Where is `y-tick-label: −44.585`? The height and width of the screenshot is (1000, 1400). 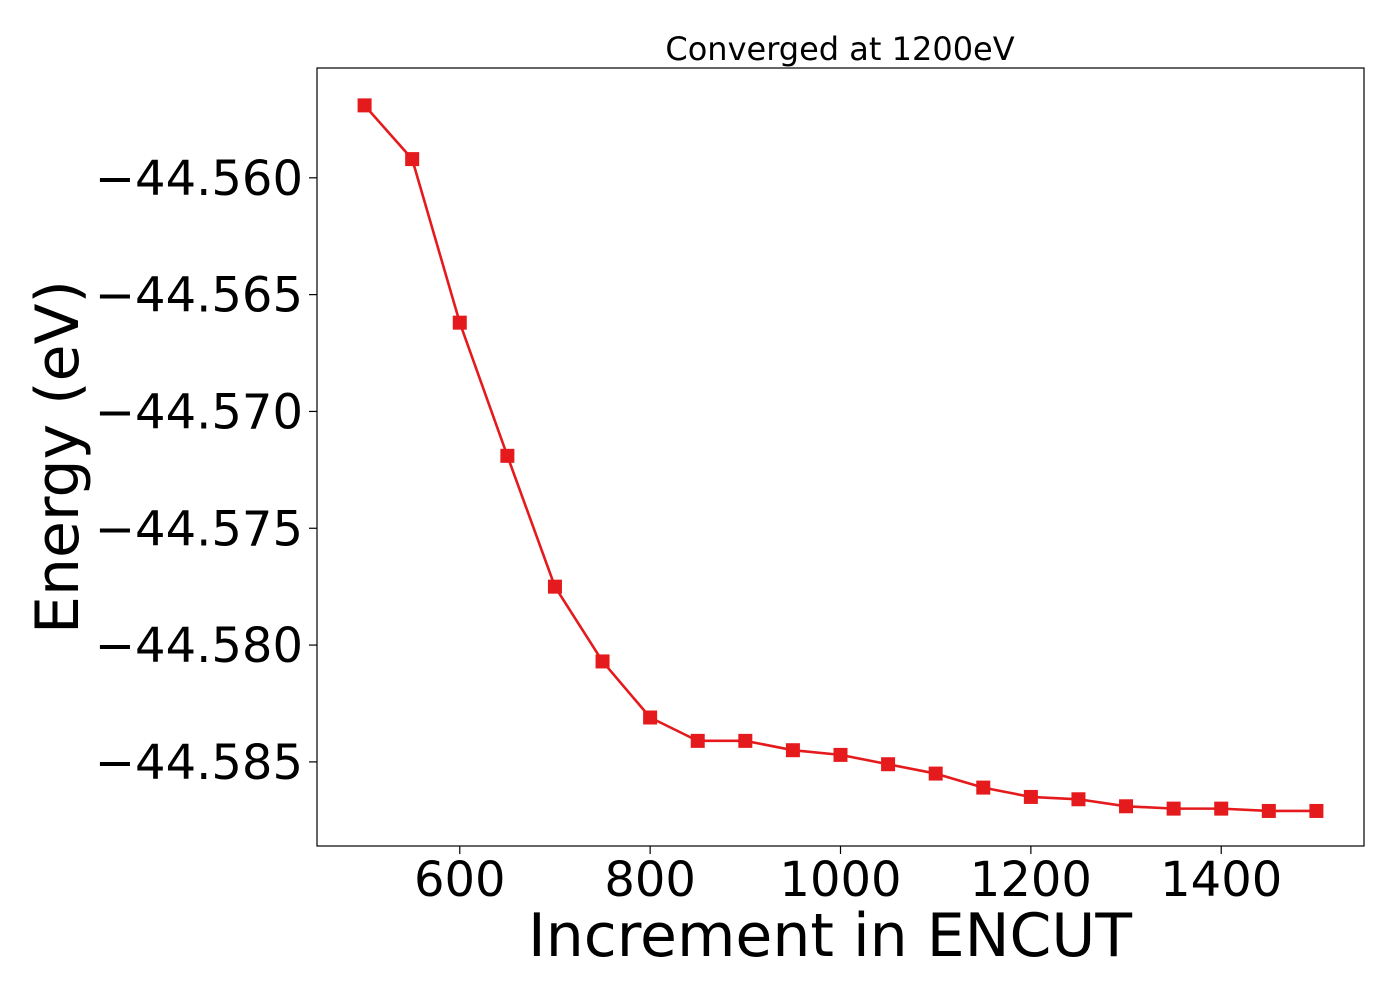 y-tick-label: −44.585 is located at coordinates (199, 763).